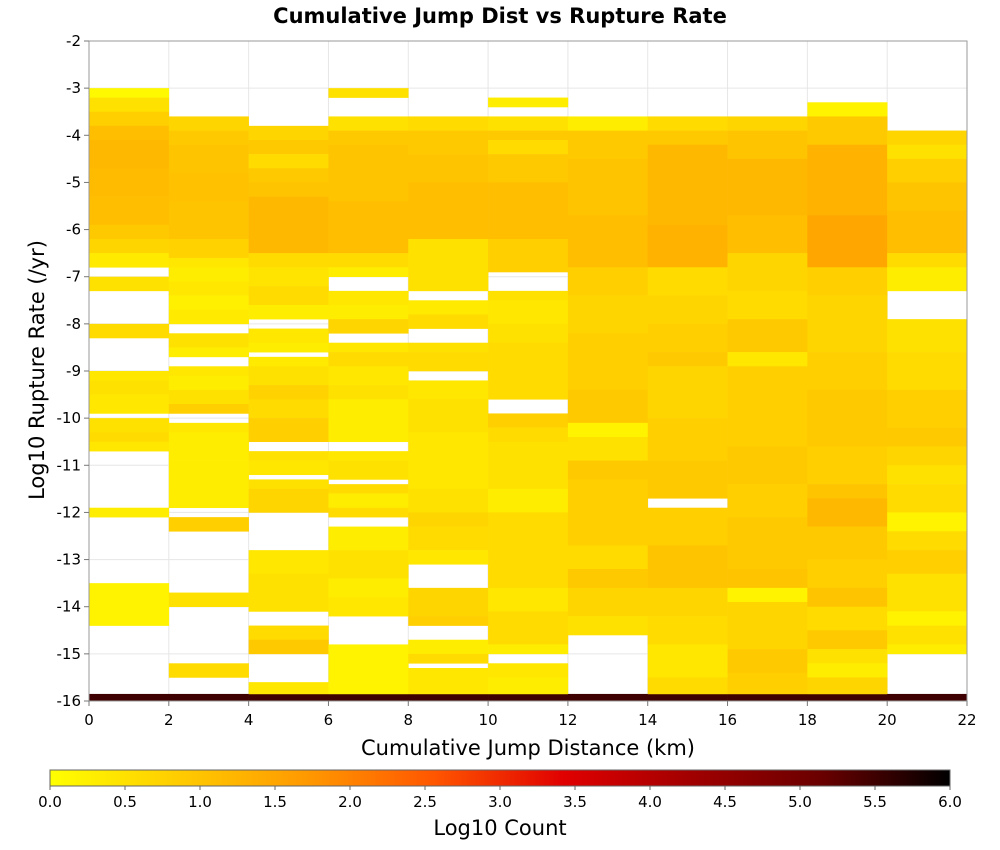 The height and width of the screenshot is (850, 1000). Describe the element at coordinates (73, 371) in the screenshot. I see `y-axis-ticks: -2 -3 -4 -5 -6 -7 -8 -9 -10 -11 -12 -13 -14 -15 -16` at that location.